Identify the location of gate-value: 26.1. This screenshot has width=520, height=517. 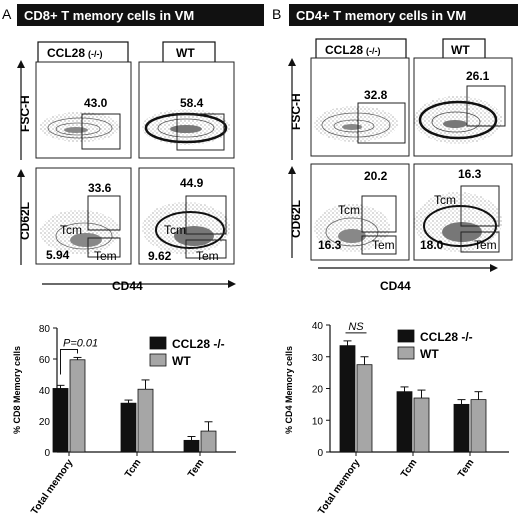
(478, 76).